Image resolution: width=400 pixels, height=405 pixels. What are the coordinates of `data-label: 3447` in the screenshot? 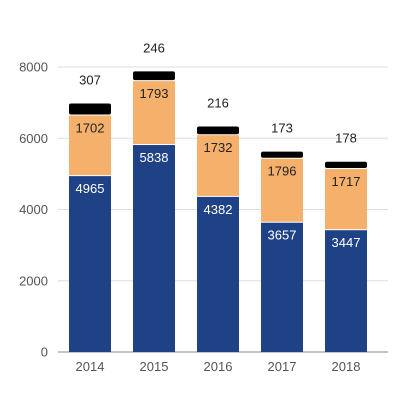 It's located at (346, 242).